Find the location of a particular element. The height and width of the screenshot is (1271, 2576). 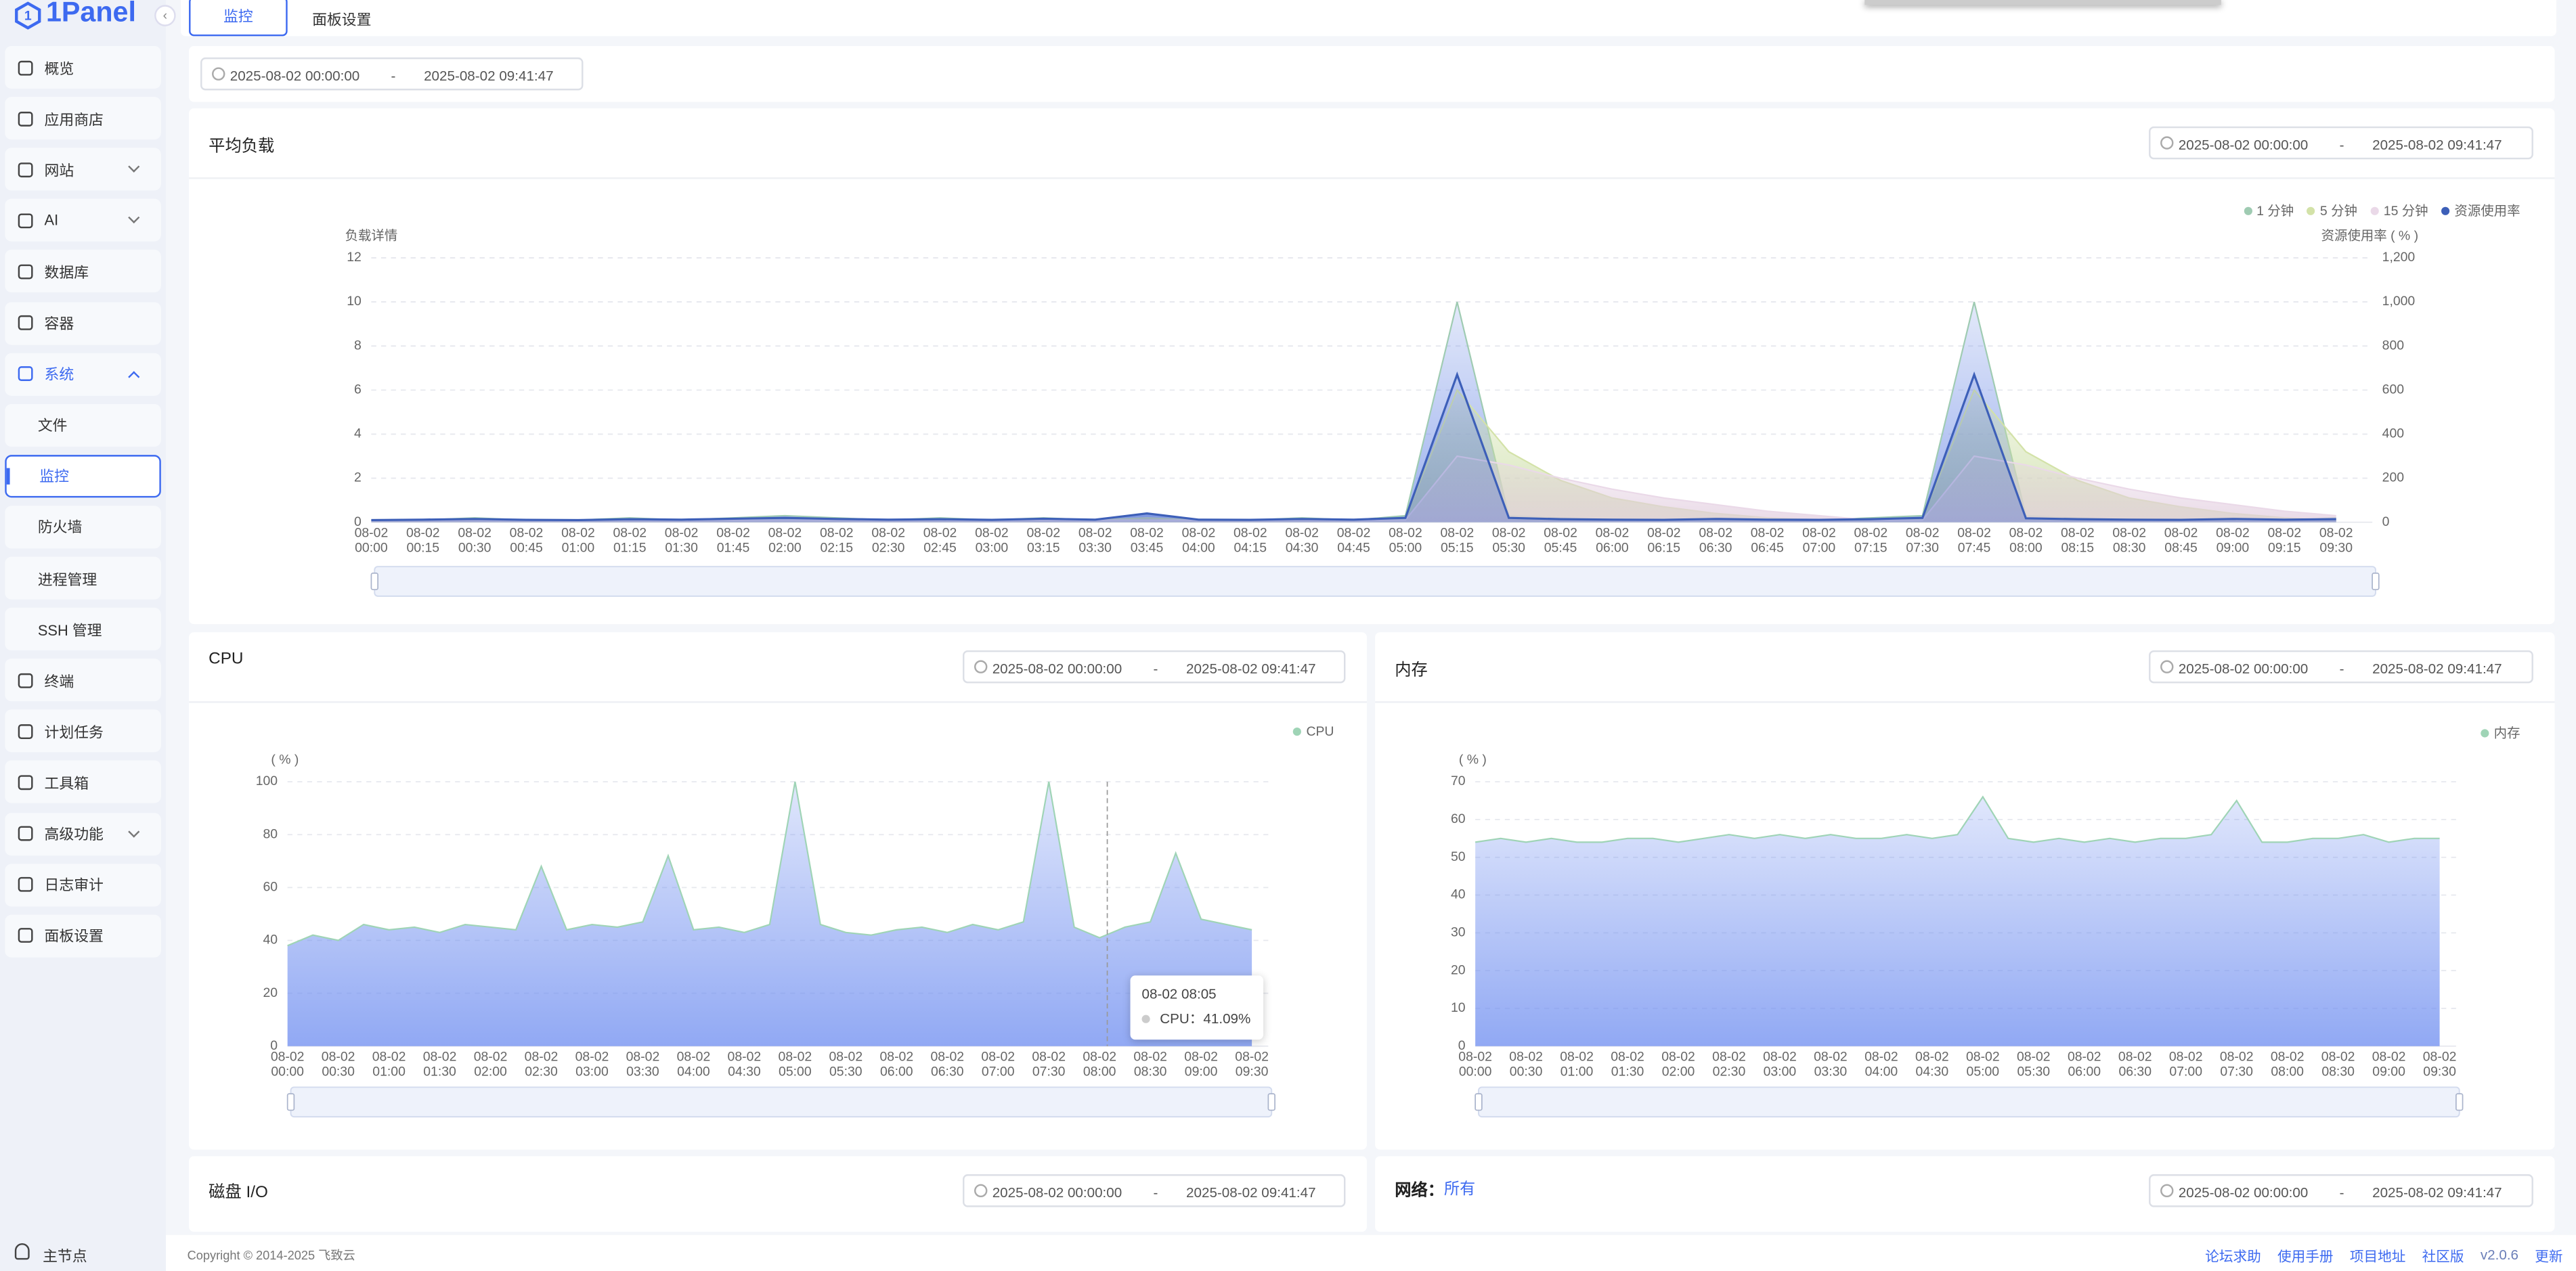

logo-text: 1Panel is located at coordinates (90, 14).